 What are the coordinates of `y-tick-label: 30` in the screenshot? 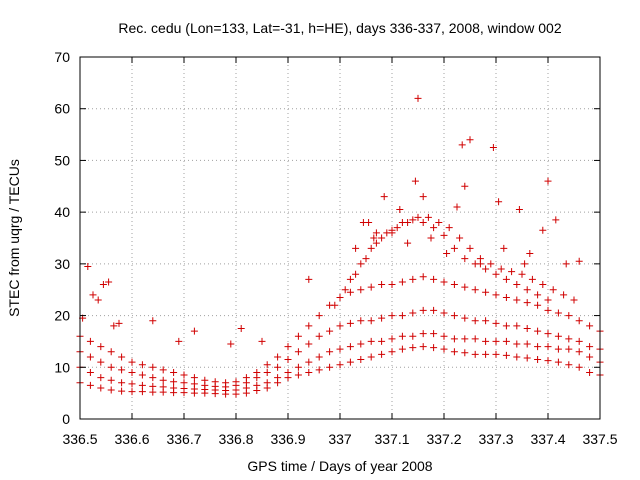 It's located at (62, 264).